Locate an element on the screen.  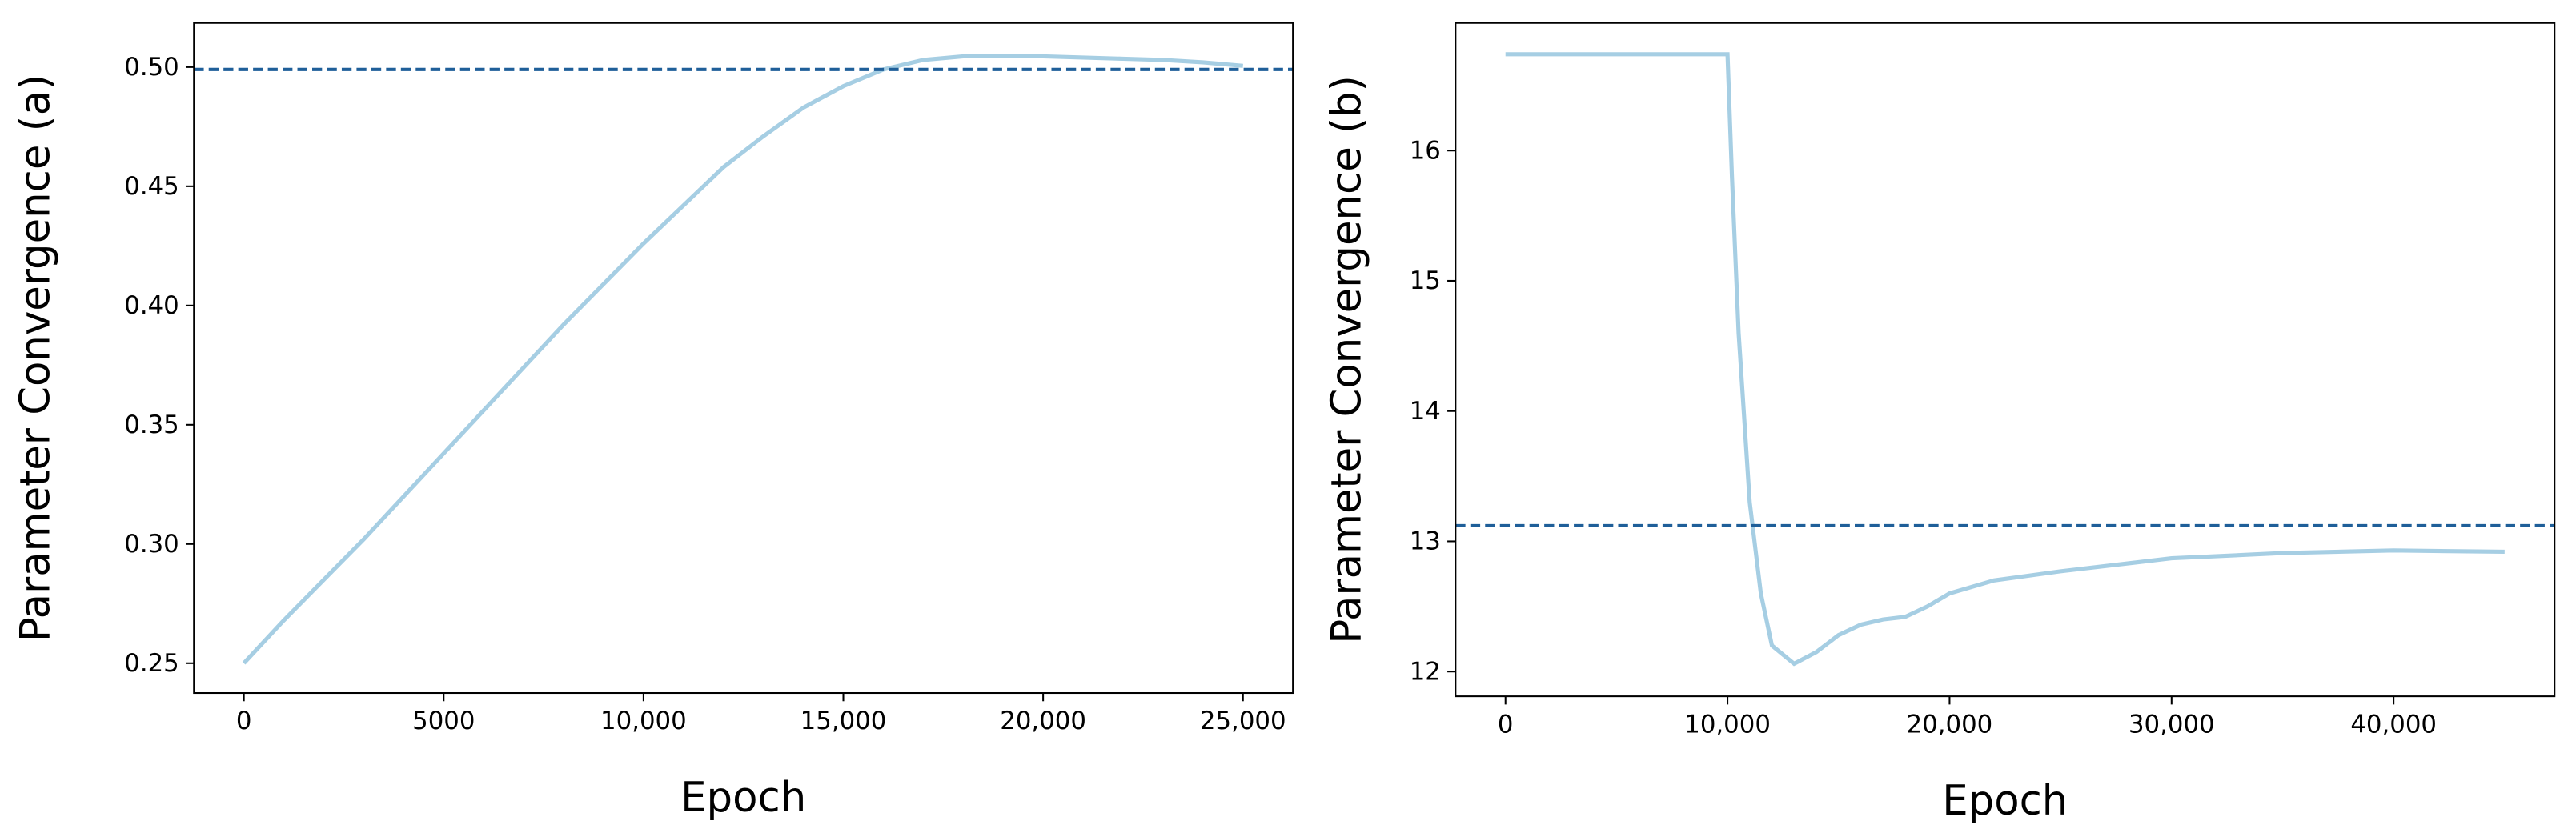
y-tick-label: 14 is located at coordinates (1425, 412).